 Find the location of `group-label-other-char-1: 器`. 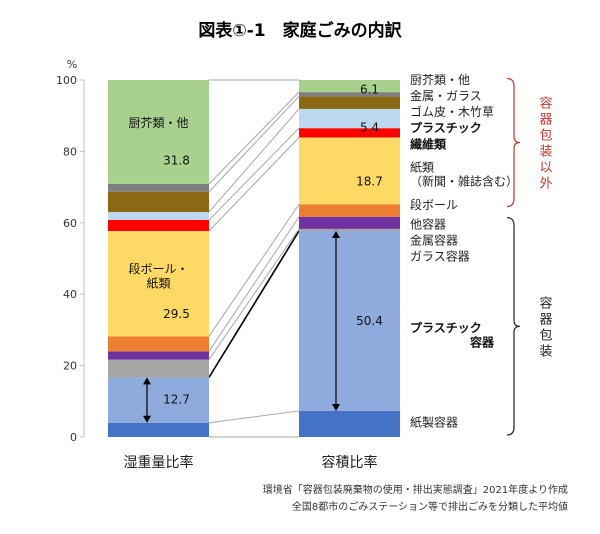

group-label-other-char-1: 器 is located at coordinates (545, 119).